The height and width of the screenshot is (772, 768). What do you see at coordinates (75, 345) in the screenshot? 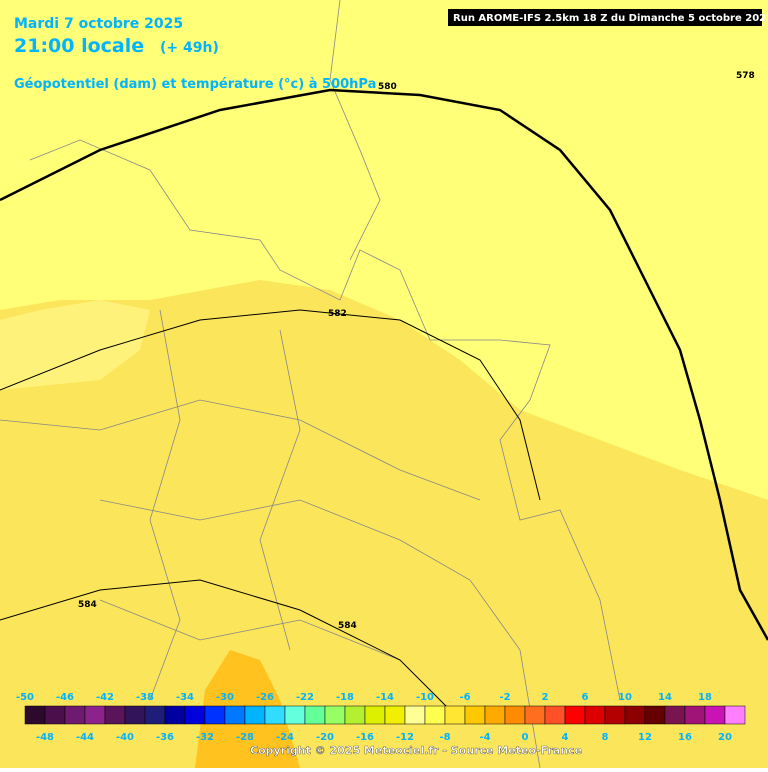
I see `cool-area` at bounding box center [75, 345].